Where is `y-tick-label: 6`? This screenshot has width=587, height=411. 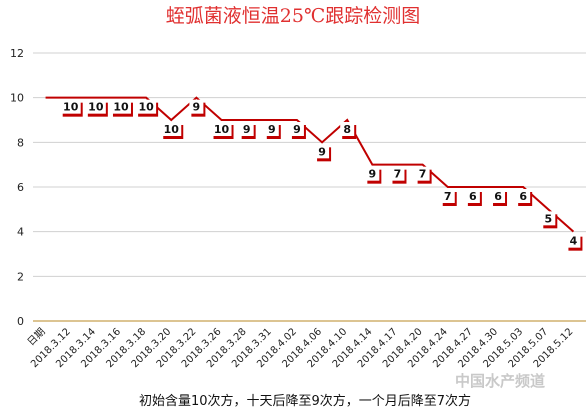
y-tick-label: 6 is located at coordinates (20, 187).